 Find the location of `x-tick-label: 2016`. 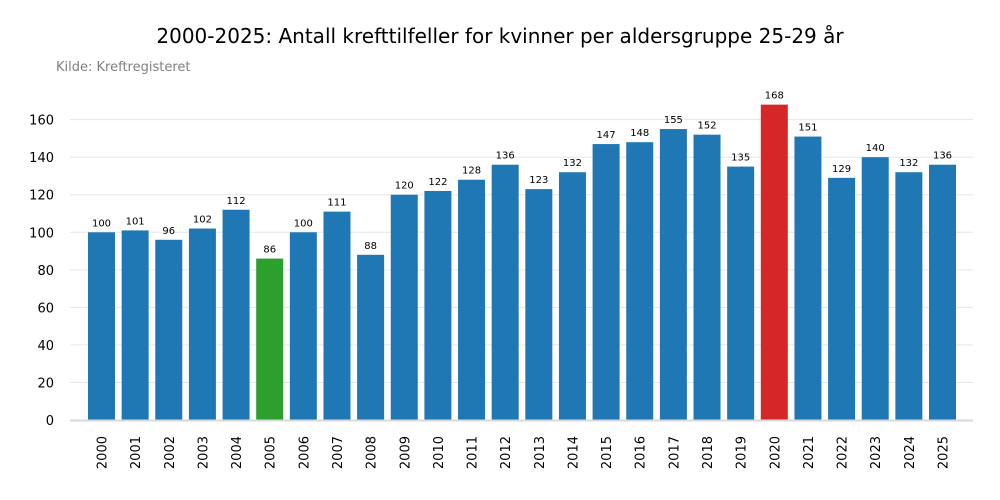

x-tick-label: 2016 is located at coordinates (641, 452).